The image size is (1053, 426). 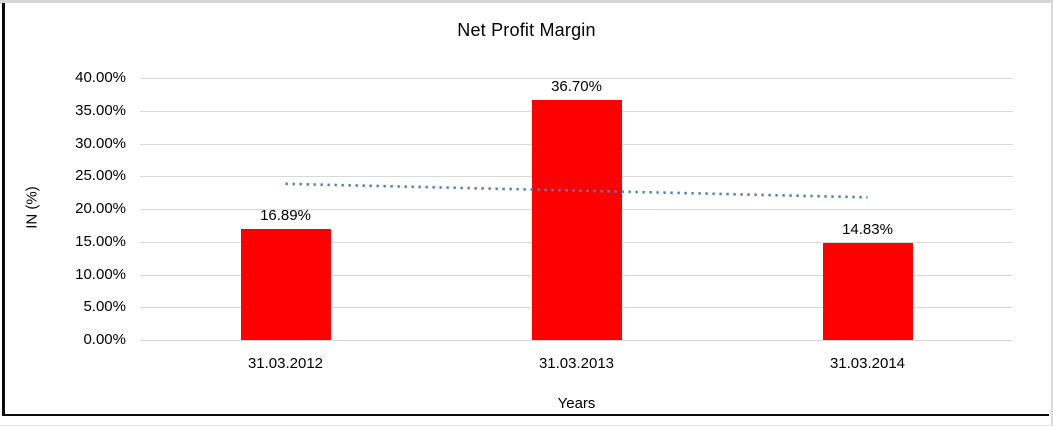 I want to click on y-tick-label: 35.00%, so click(x=100, y=110).